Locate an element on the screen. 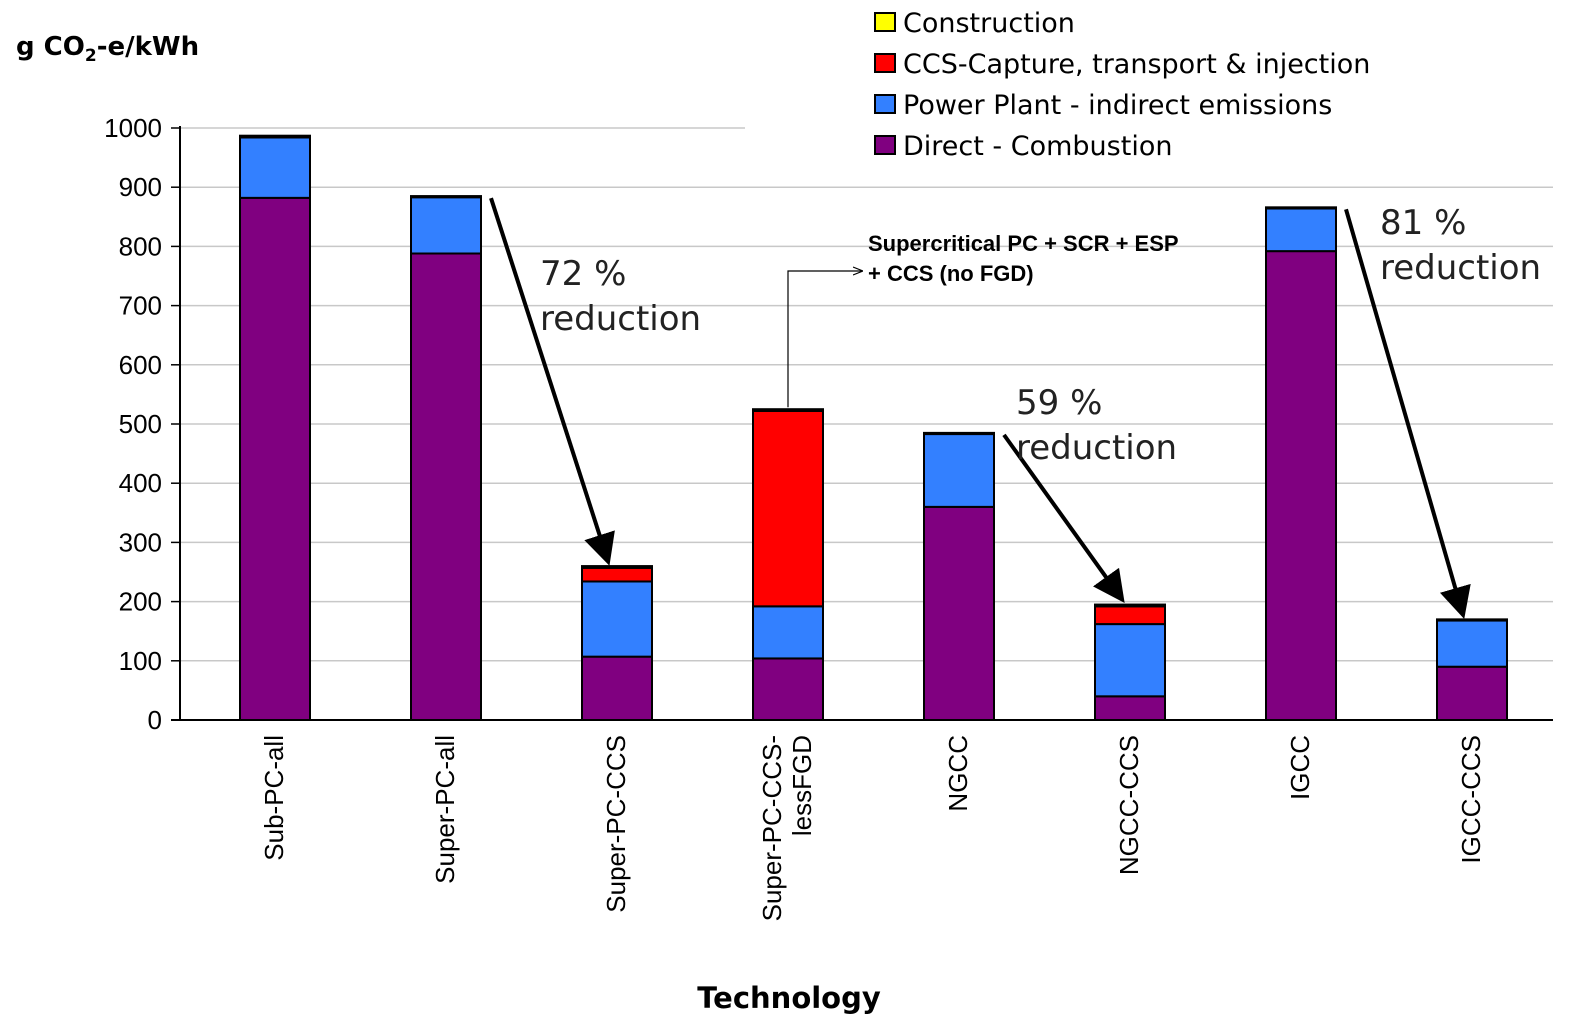 This screenshot has height=1028, width=1593. x-axis-title: Technology is located at coordinates (789, 998).